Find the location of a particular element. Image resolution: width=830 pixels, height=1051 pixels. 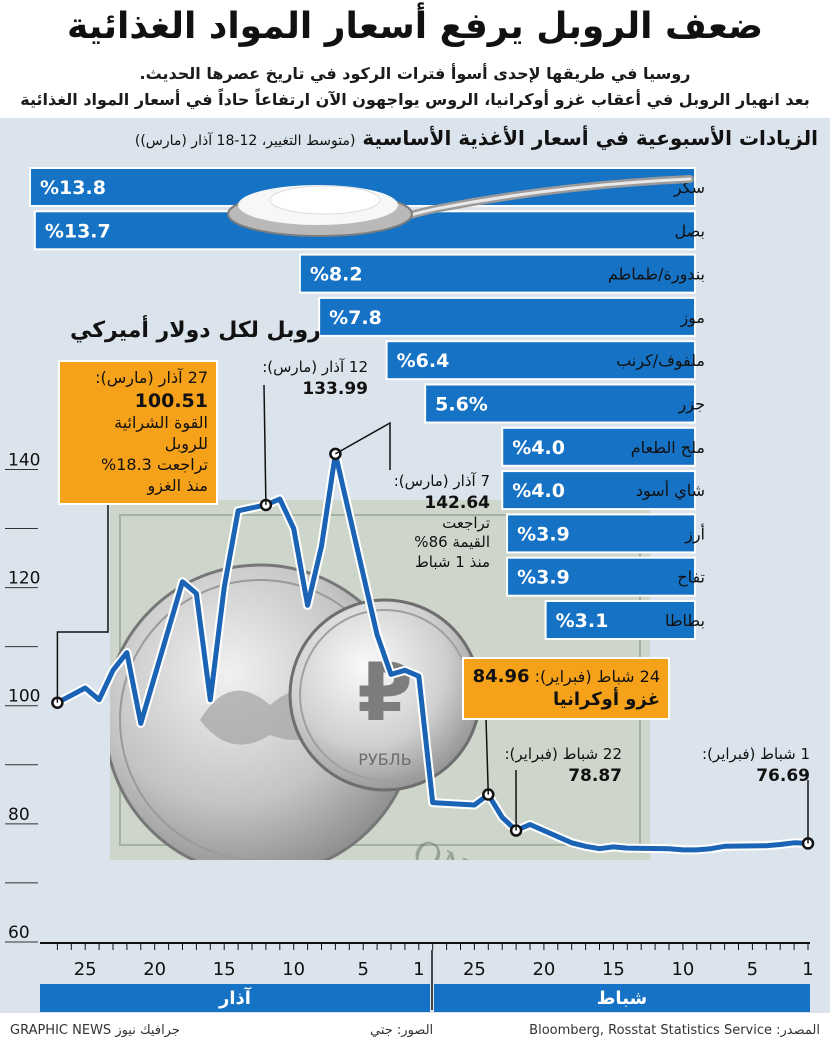

x-label-feb-20: 20 is located at coordinates (543, 969).